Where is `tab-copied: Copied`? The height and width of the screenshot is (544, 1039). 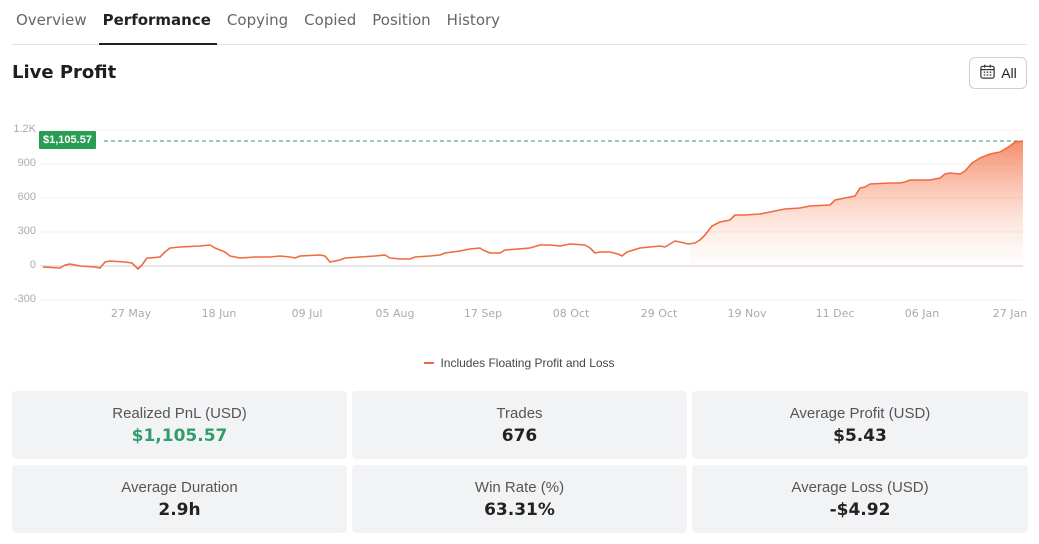
tab-copied: Copied is located at coordinates (330, 20).